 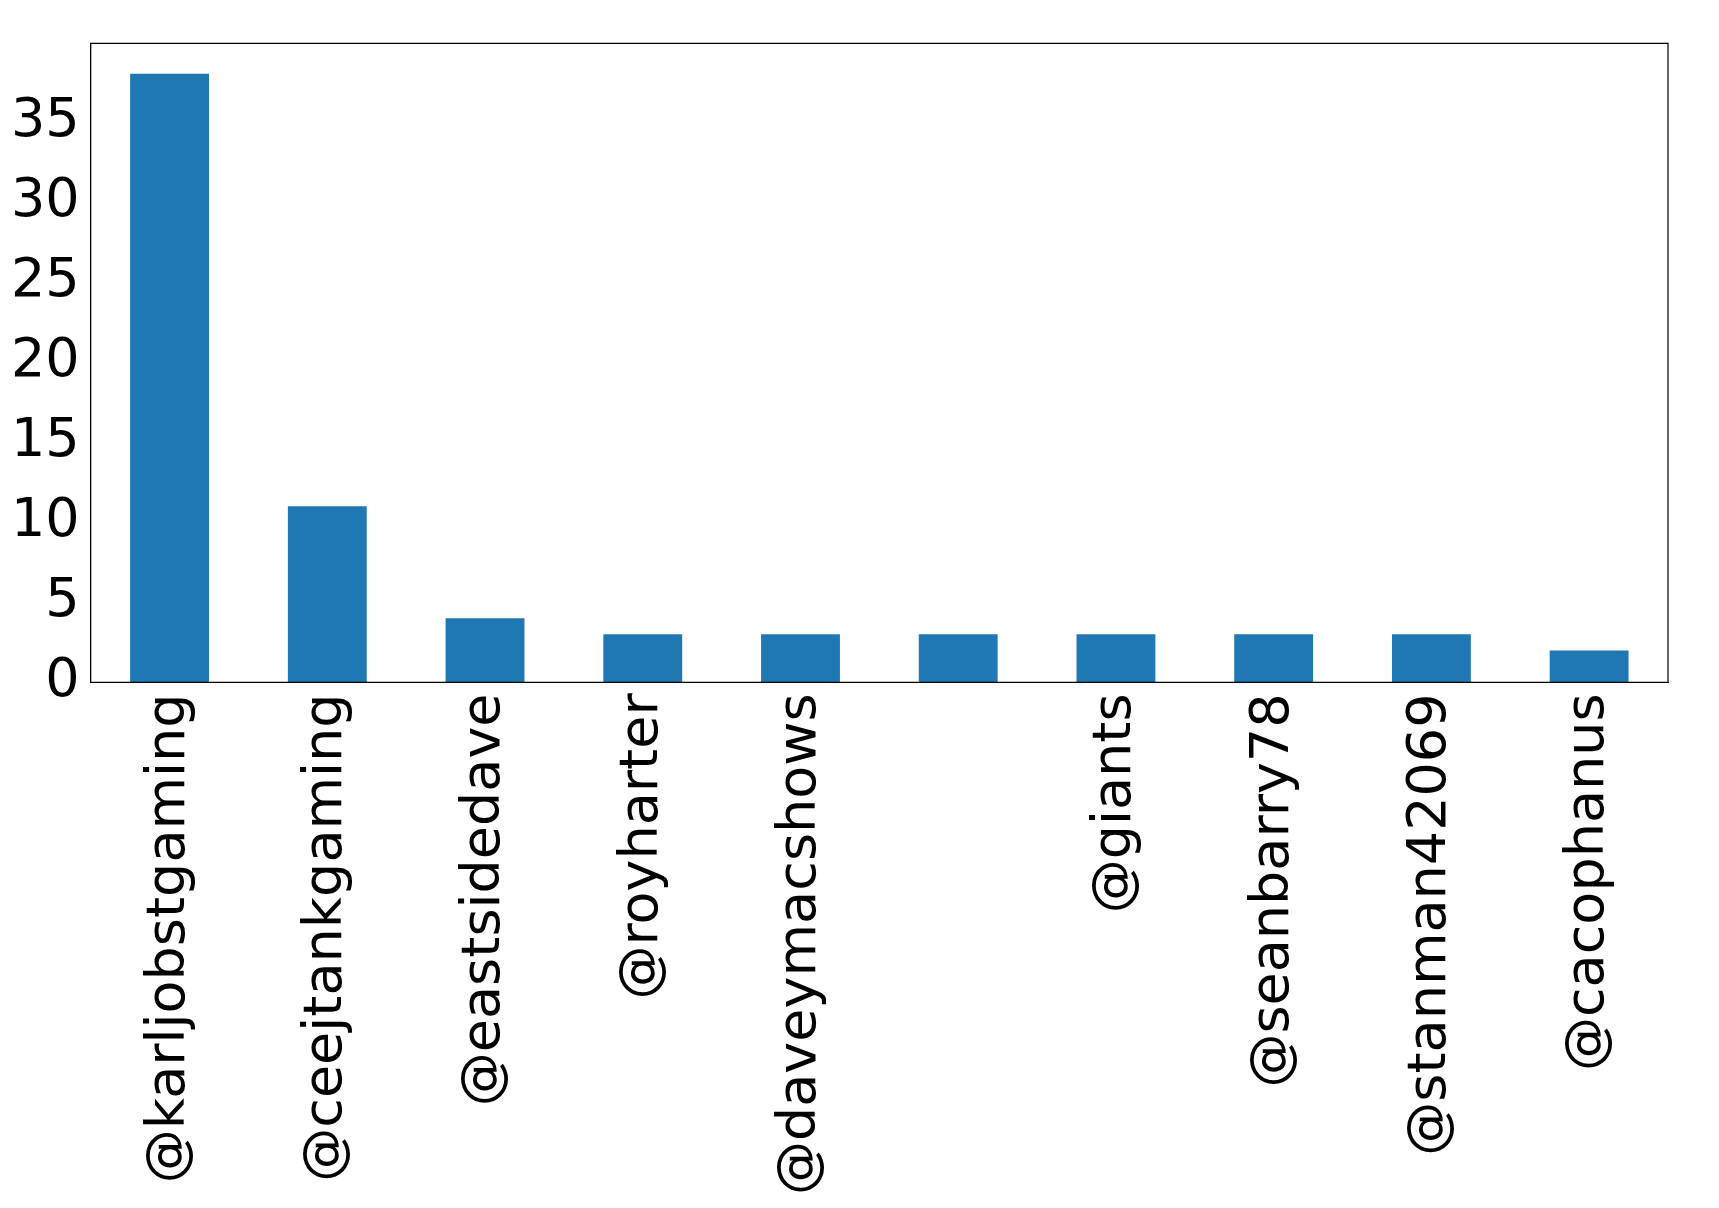 What do you see at coordinates (481, 900) in the screenshot?
I see `x-tick-label: @eastsidedave` at bounding box center [481, 900].